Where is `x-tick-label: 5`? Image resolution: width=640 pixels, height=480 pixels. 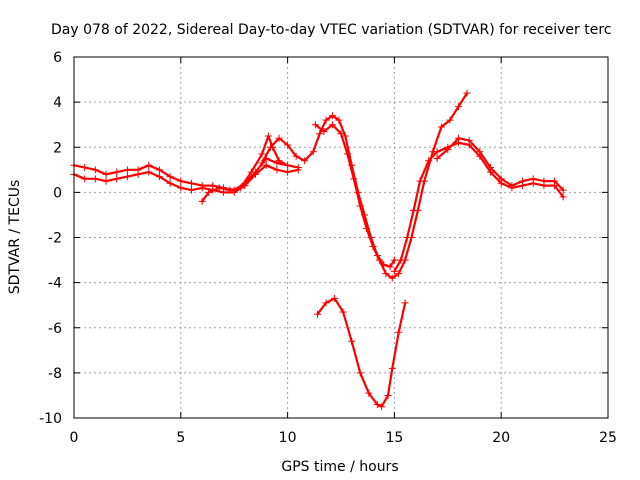
x-tick-label: 5 is located at coordinates (180, 438).